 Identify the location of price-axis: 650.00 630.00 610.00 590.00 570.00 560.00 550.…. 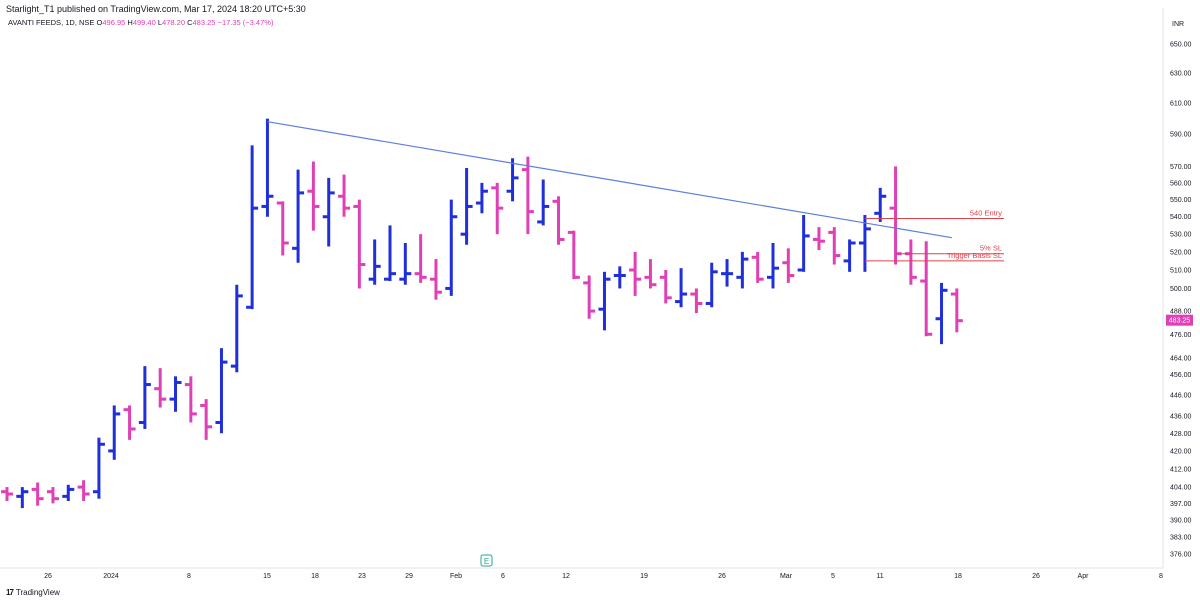
(1179, 300).